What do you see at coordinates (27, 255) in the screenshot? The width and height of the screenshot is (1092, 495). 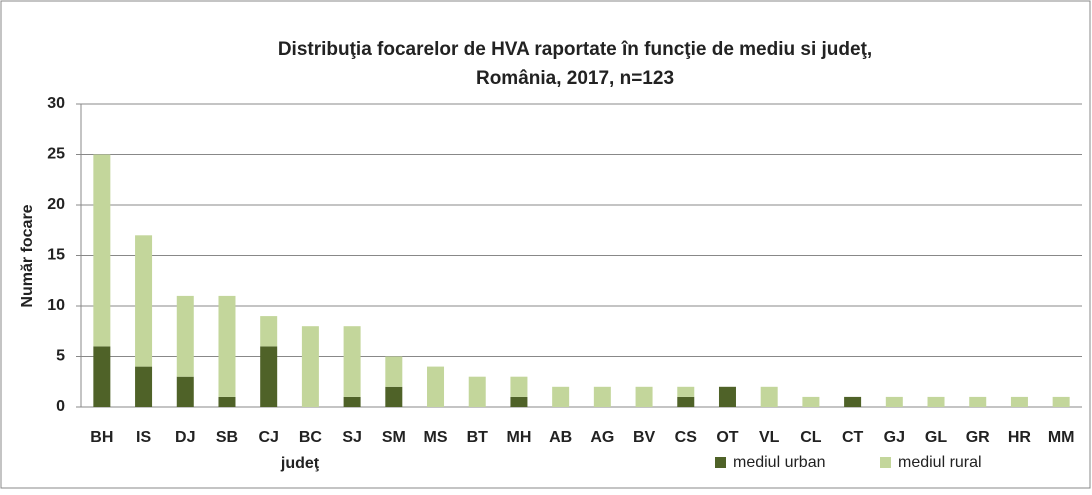 I see `y-axis-label: Număr focare` at bounding box center [27, 255].